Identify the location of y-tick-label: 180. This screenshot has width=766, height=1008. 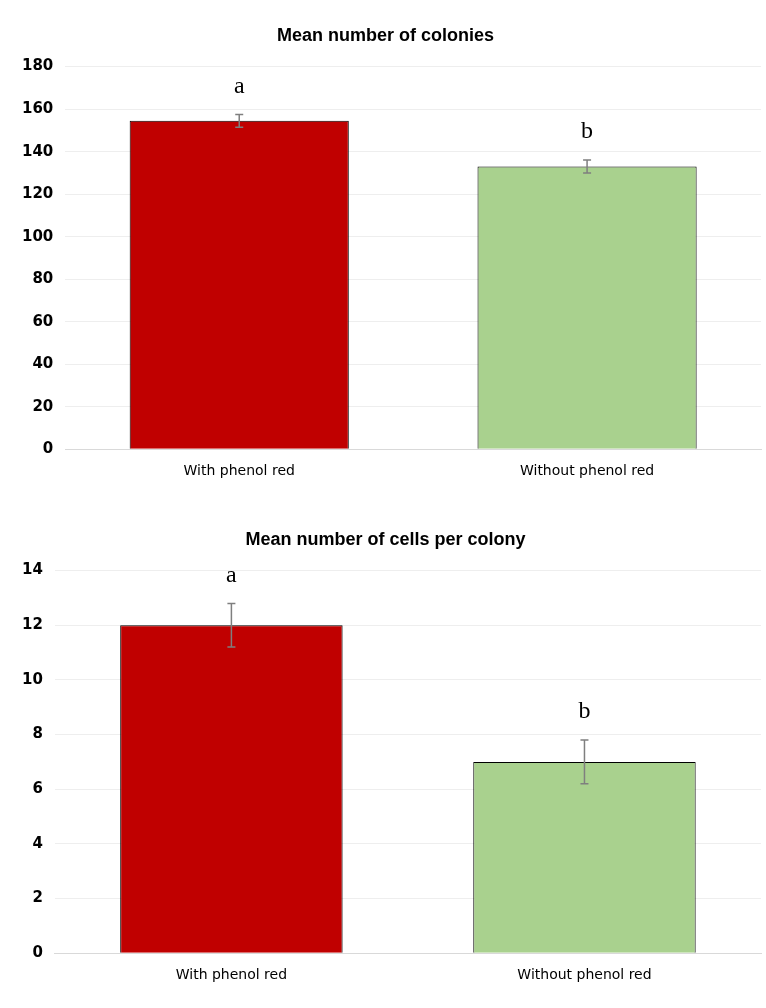
(38, 65).